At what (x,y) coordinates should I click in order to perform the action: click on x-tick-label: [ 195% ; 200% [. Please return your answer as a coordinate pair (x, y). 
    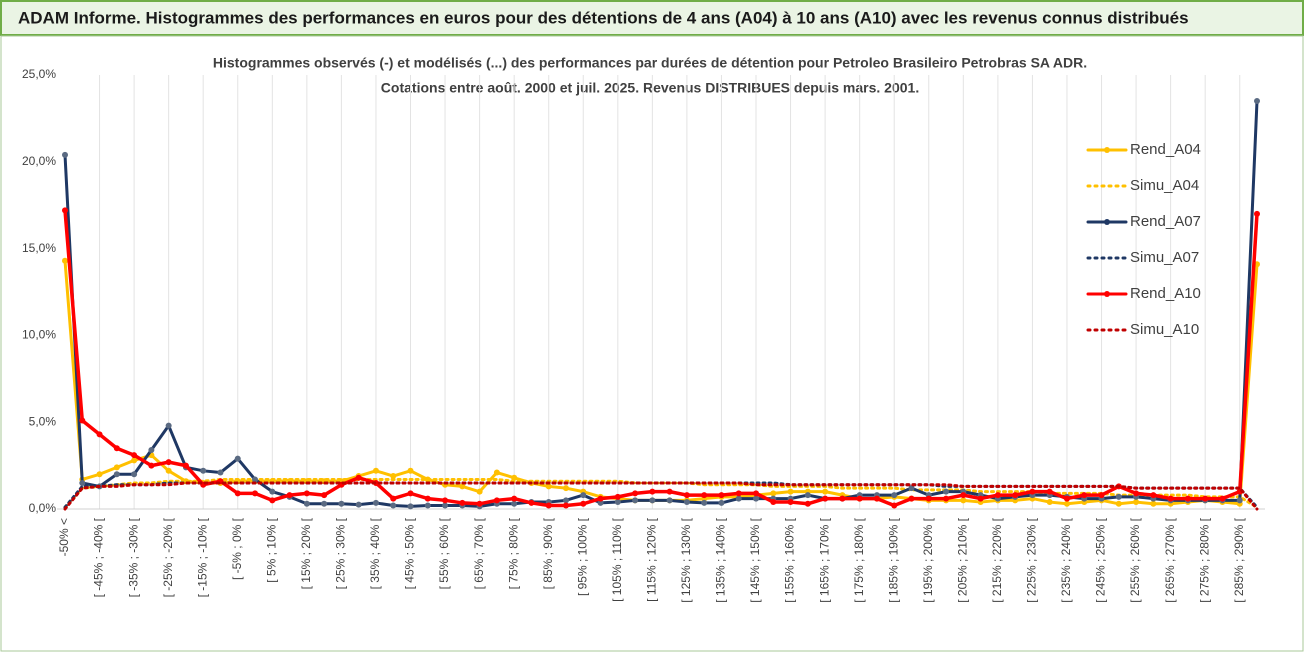
    Looking at the image, I should click on (928, 559).